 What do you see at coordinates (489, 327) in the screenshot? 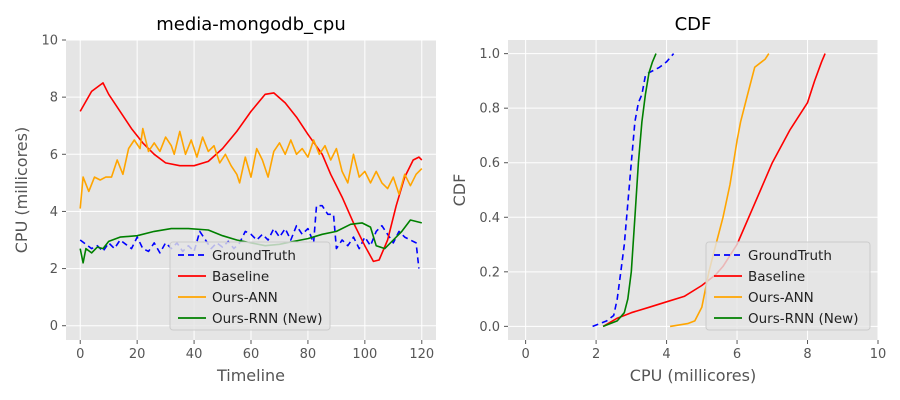
I see `y-tick-label: 0.0` at bounding box center [489, 327].